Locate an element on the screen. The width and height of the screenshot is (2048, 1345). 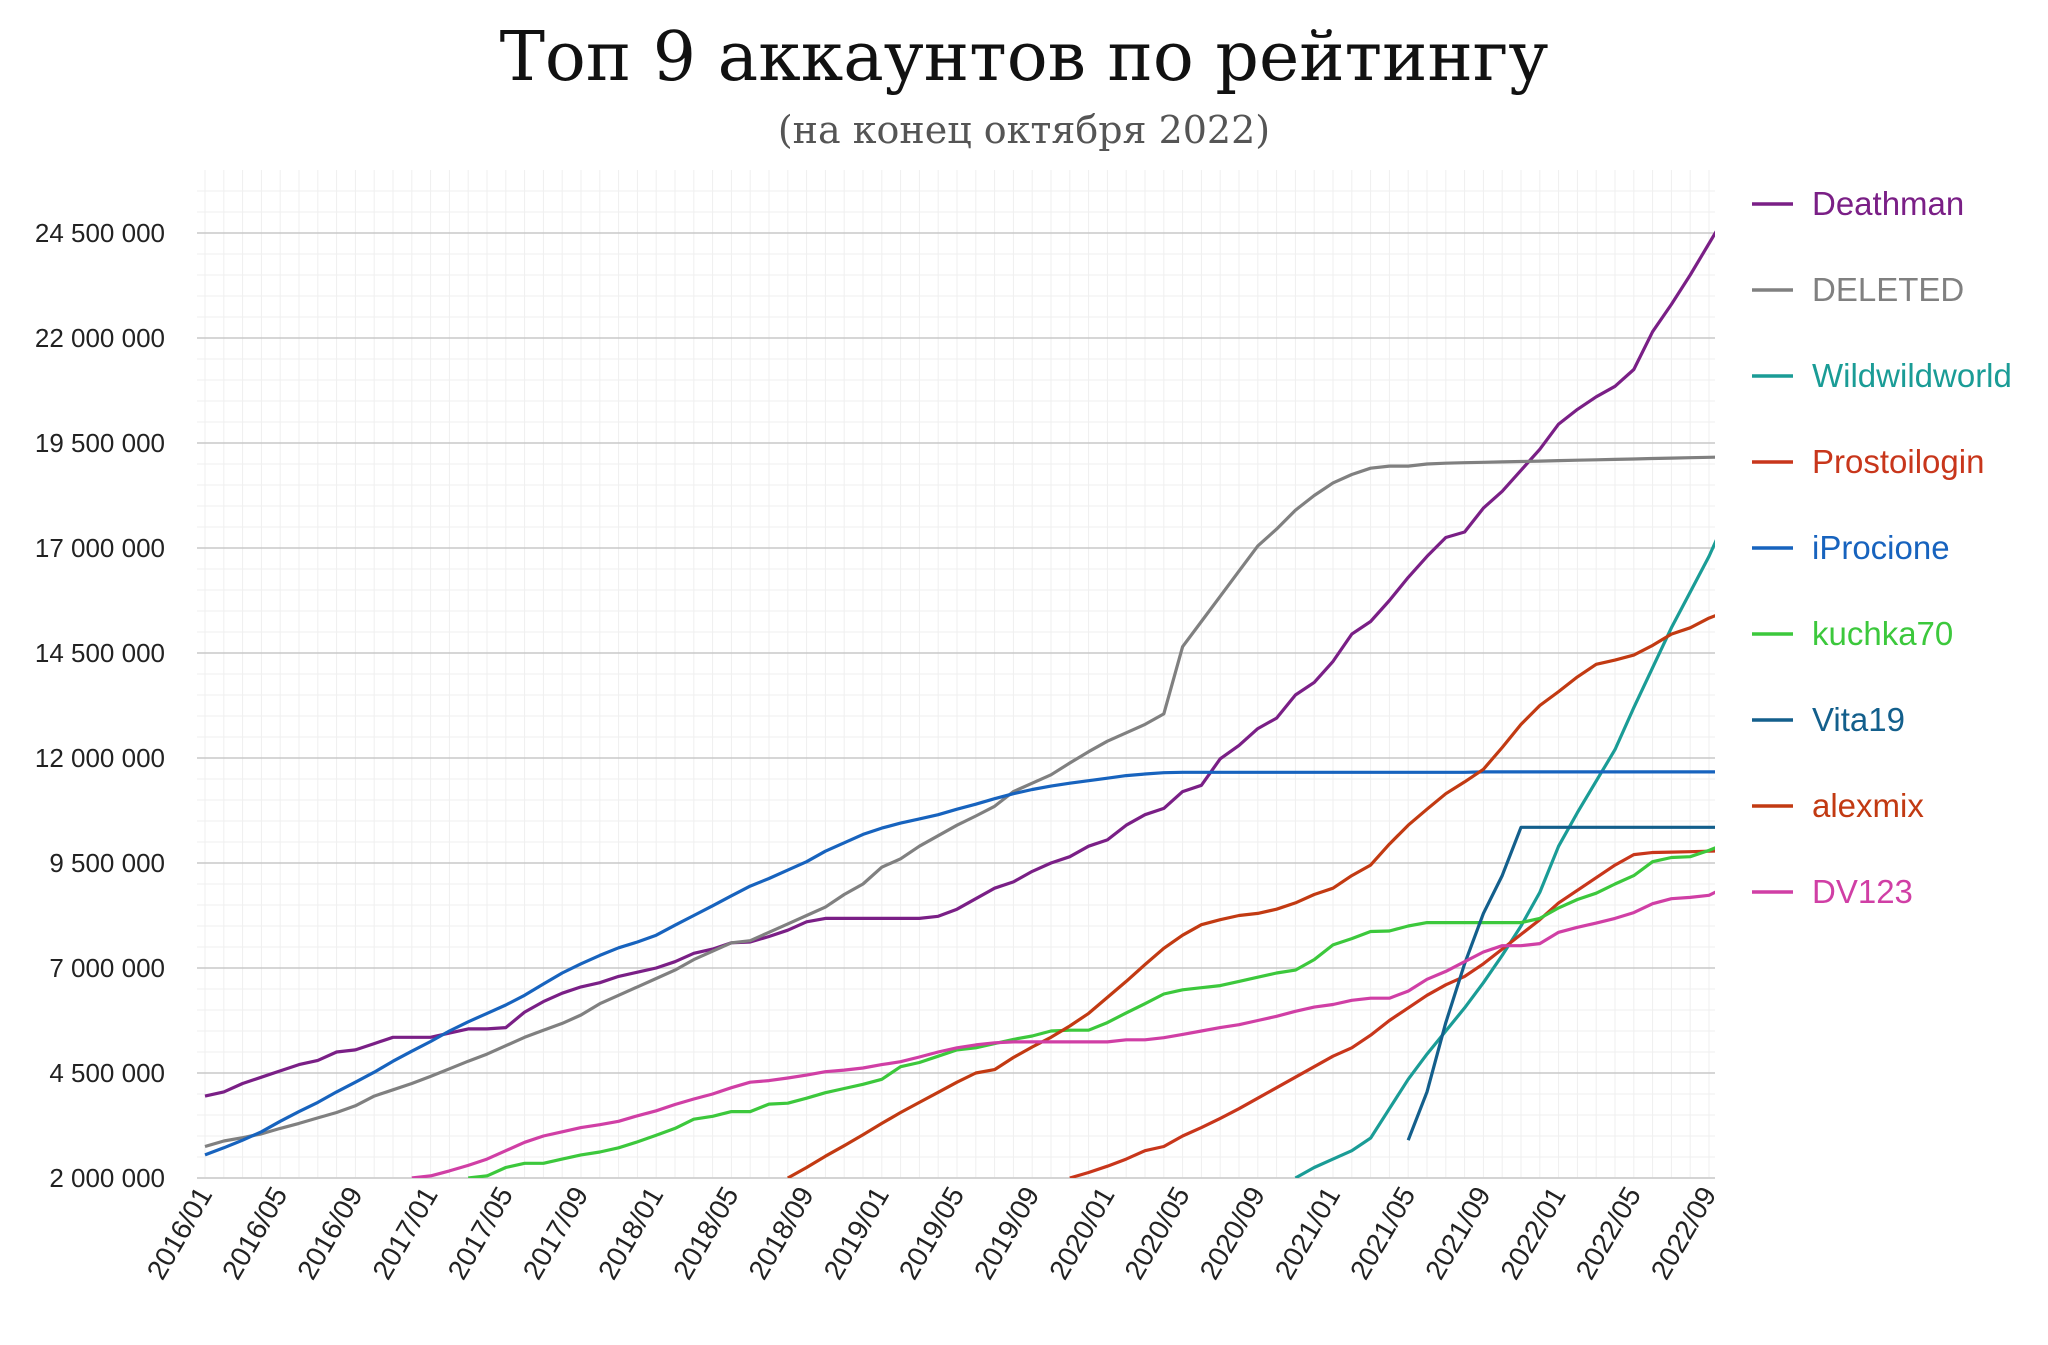
series-line-dv123 is located at coordinates (1063, 1034).